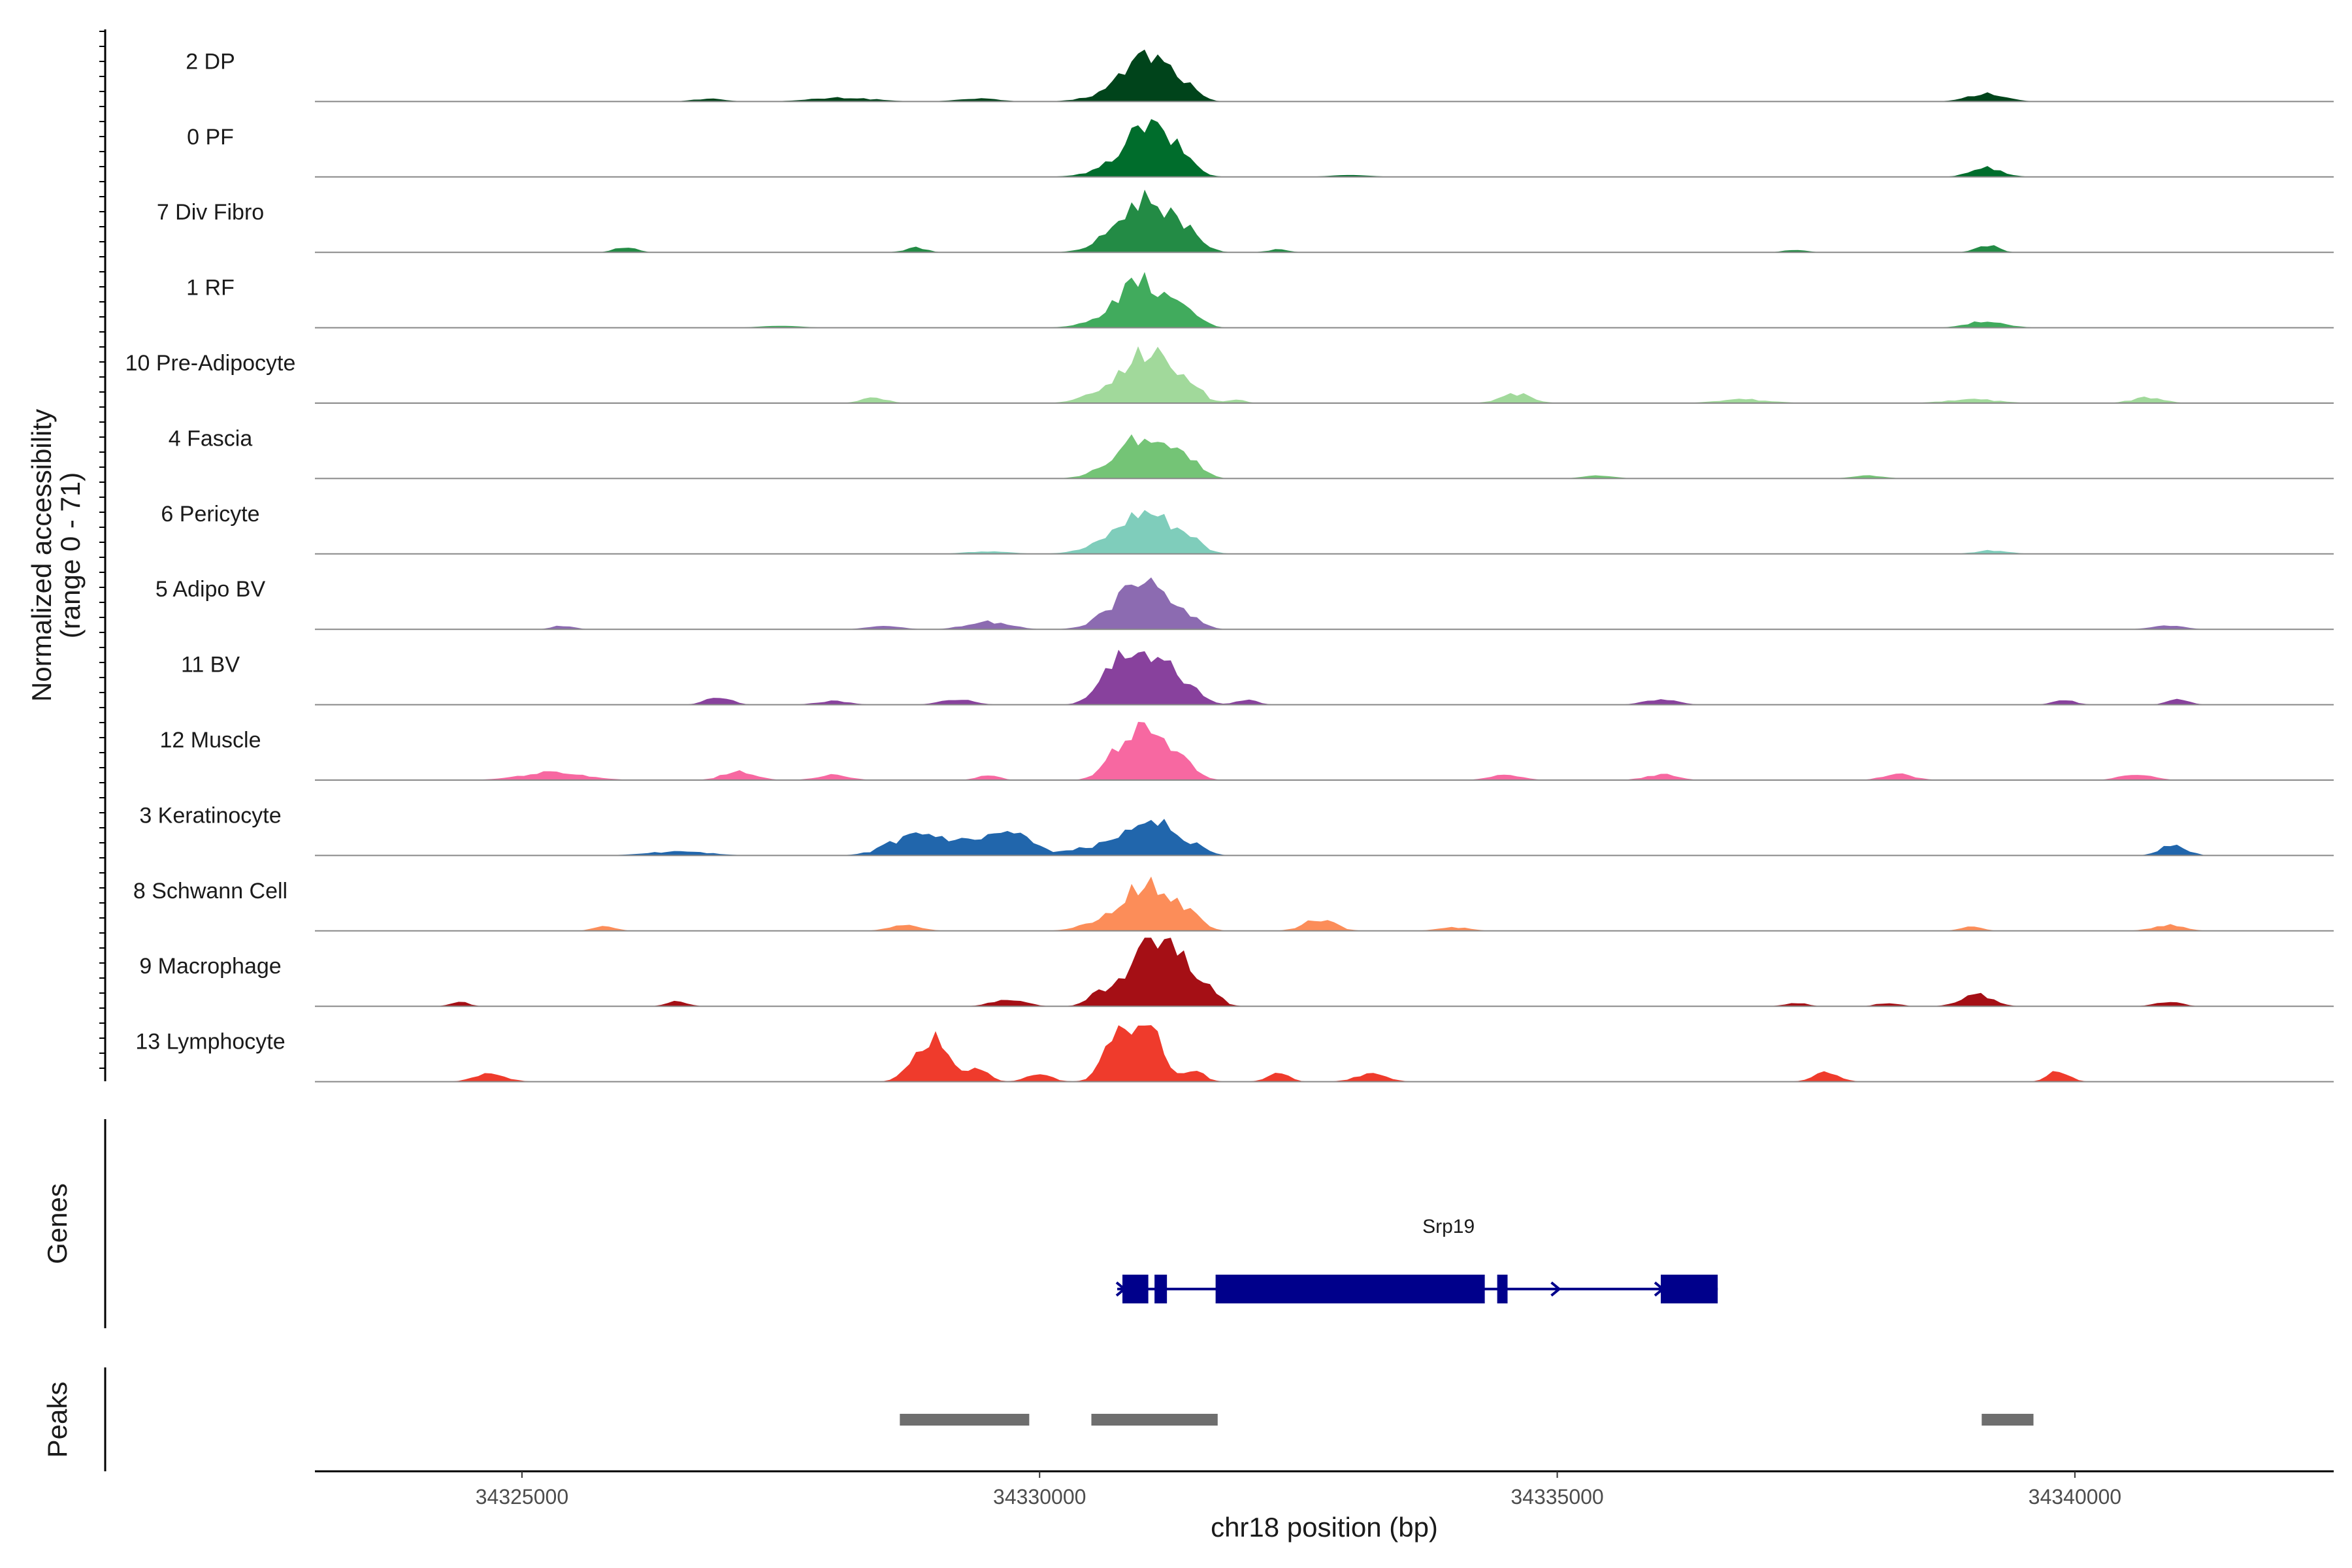 The width and height of the screenshot is (2352, 1568). I want to click on track: 13 Lymphocyte, so click(1234, 1054).